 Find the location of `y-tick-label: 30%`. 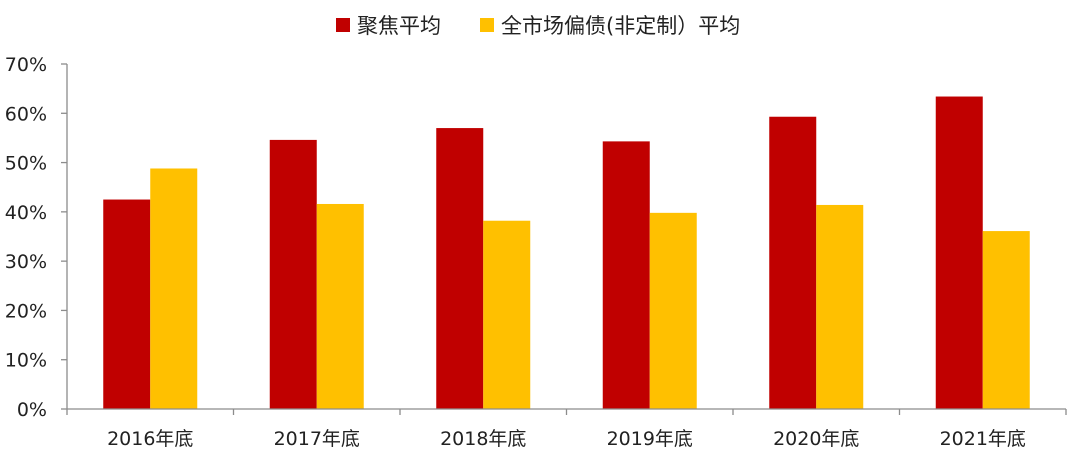

y-tick-label: 30% is located at coordinates (26, 262).